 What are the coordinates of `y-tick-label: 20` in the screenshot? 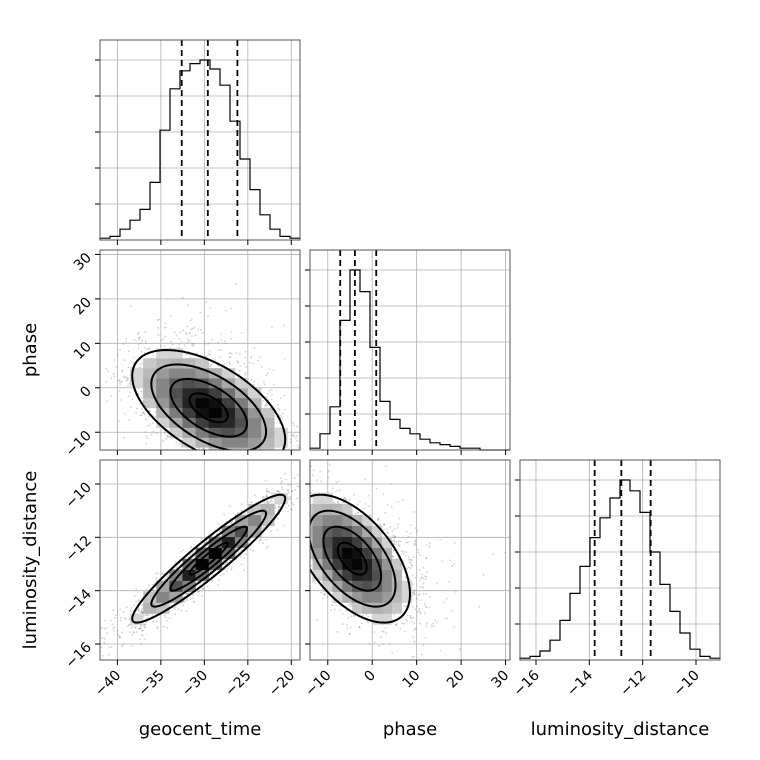 It's located at (83, 306).